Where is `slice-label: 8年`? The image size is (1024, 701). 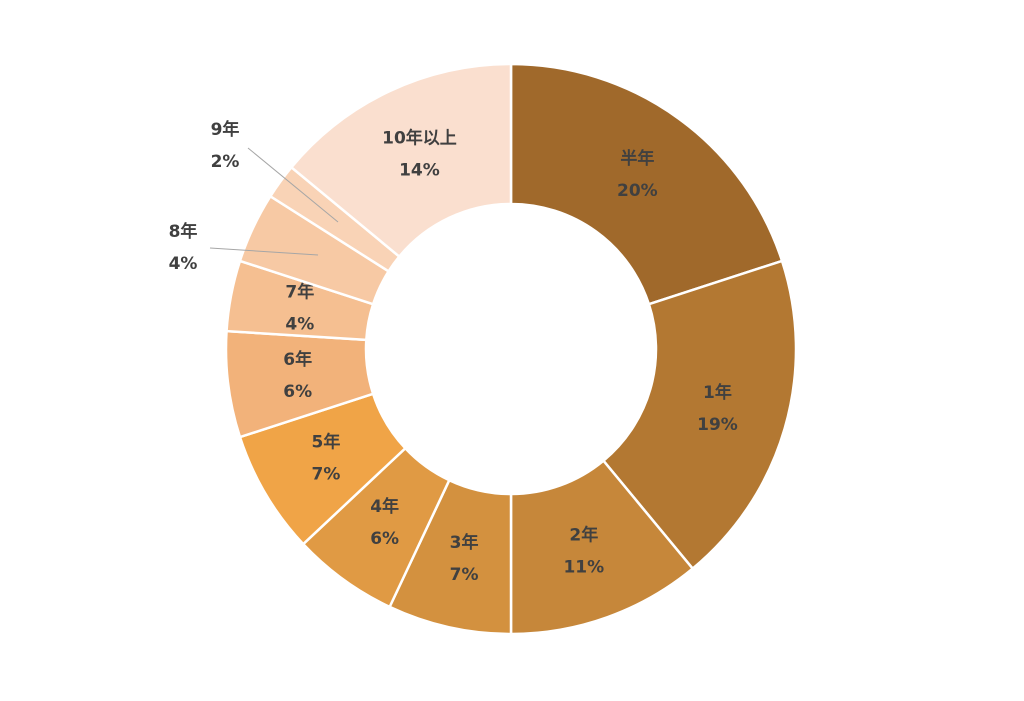
slice-label: 8年 is located at coordinates (183, 231).